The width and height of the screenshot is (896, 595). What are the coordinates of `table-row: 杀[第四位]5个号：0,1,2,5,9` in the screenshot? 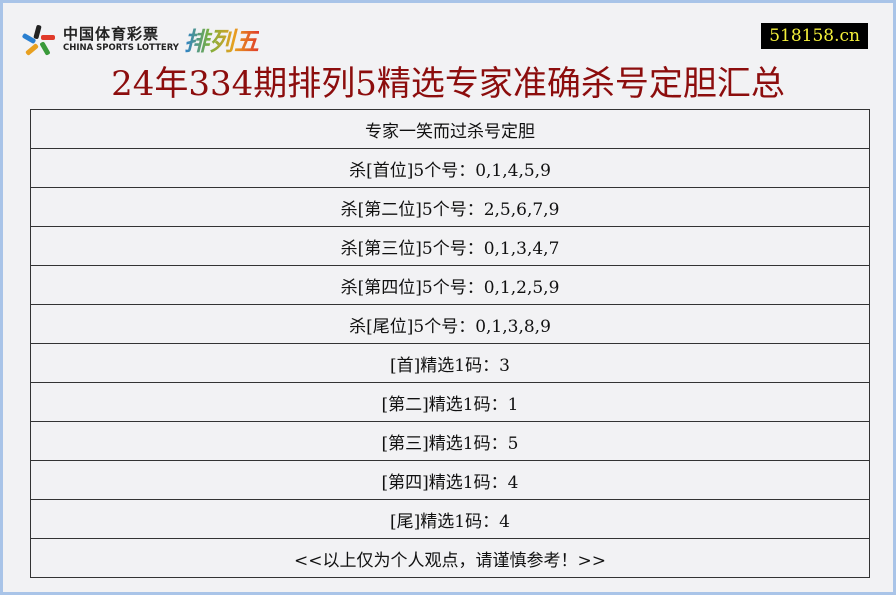 It's located at (450, 285).